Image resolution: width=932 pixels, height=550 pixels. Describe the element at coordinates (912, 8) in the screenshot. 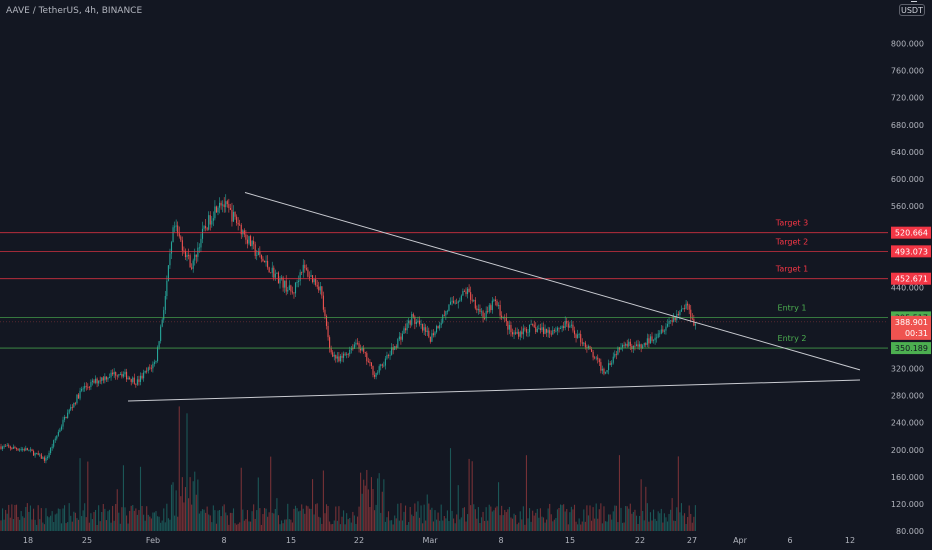

I see `currency-badge: USDT` at that location.